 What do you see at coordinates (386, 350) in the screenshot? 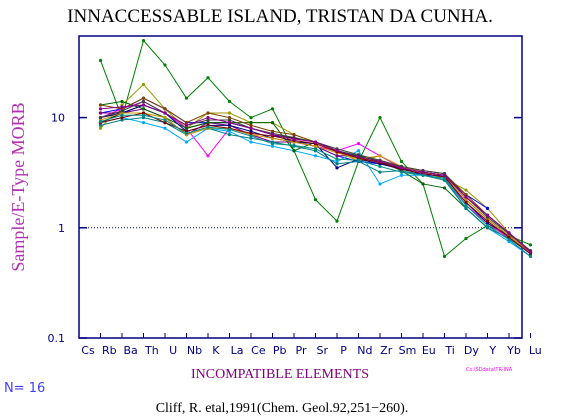
I see `x-tick-label: Zr` at bounding box center [386, 350].